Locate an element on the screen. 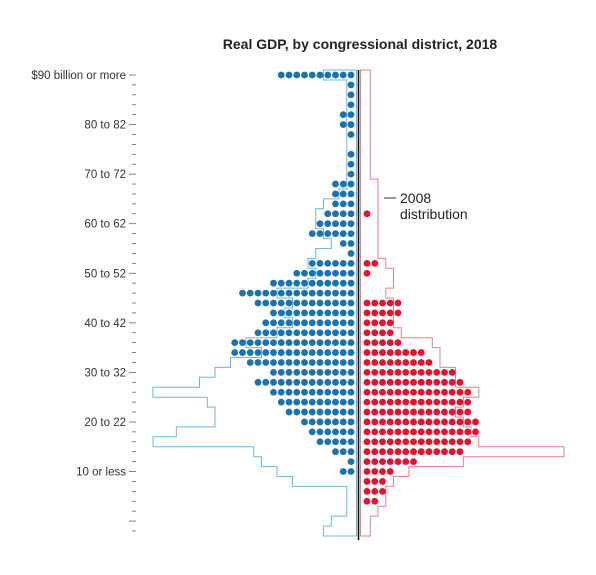 Image resolution: width=596 pixels, height=575 pixels. y-axis-tick-label: 80 to 82 is located at coordinates (105, 126).